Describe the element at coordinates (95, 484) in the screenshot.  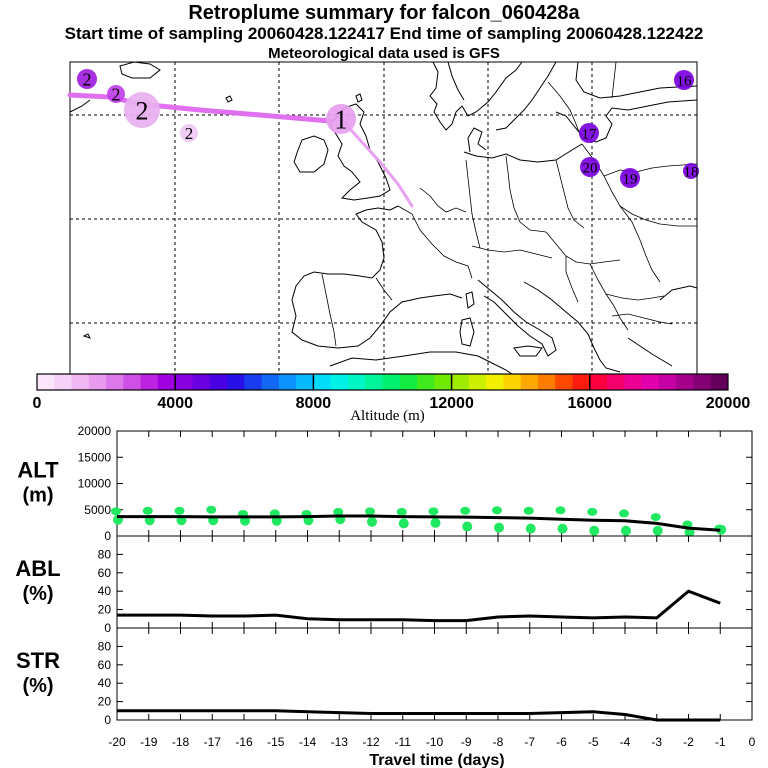
I see `y-tick-label: 10000` at that location.